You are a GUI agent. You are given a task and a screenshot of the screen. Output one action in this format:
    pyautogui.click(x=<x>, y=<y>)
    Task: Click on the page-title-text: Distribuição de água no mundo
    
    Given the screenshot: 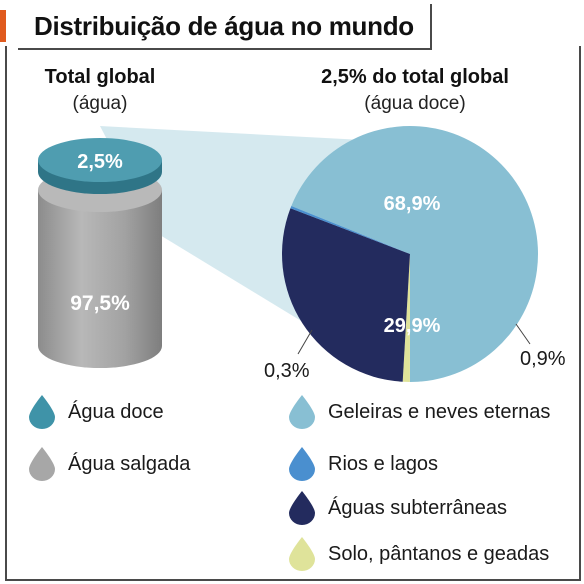 What is the action you would take?
    pyautogui.click(x=224, y=25)
    